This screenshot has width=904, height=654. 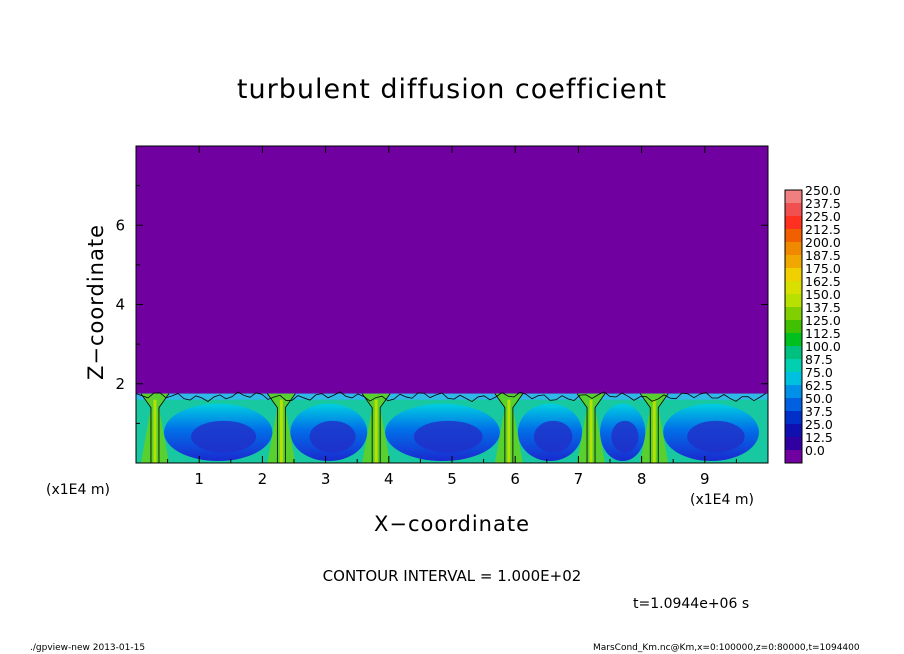 I want to click on colorbar-label: 62.5, so click(x=819, y=385).